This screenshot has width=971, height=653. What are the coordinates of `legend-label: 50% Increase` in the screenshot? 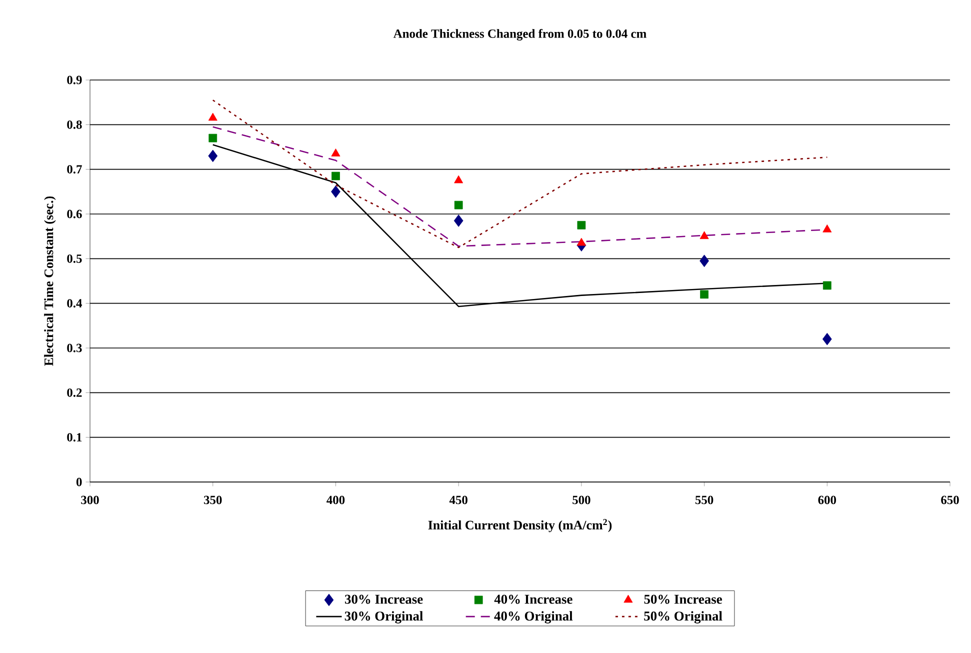 It's located at (683, 599).